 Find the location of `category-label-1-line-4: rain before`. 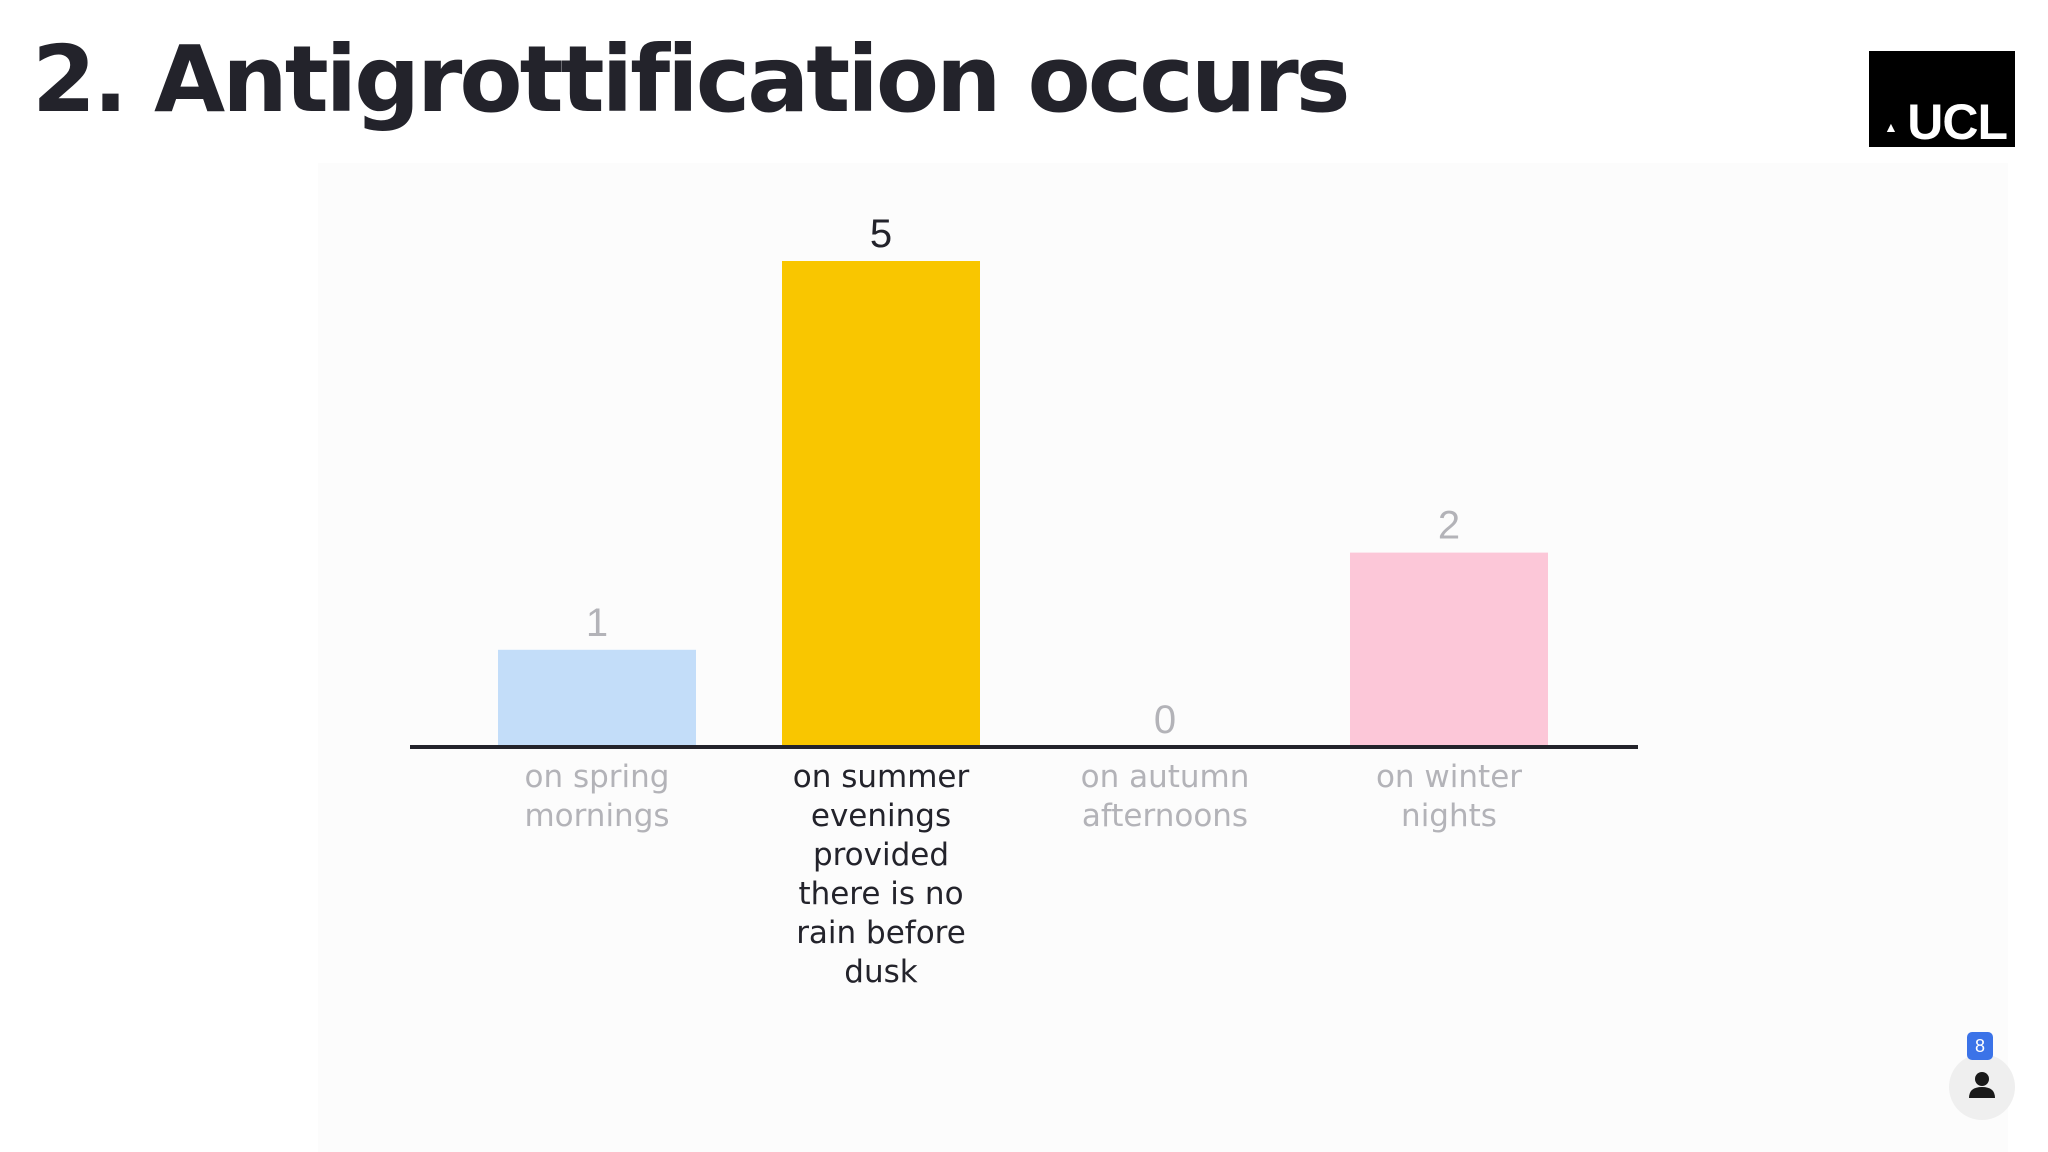

category-label-1-line-4: rain before is located at coordinates (881, 933).